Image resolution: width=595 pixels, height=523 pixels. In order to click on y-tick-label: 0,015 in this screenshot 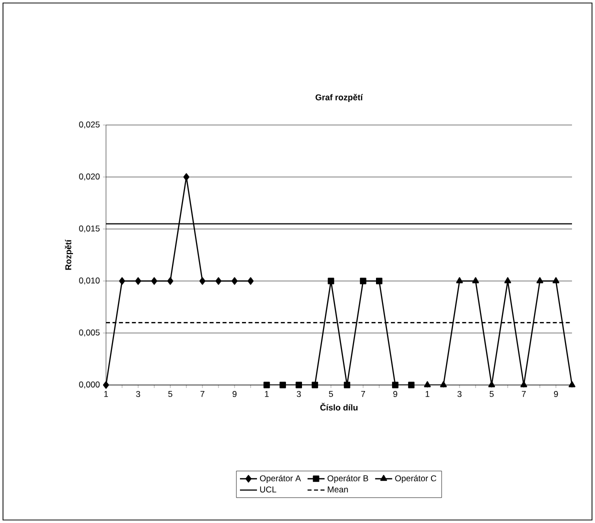, I will do `click(89, 229)`.